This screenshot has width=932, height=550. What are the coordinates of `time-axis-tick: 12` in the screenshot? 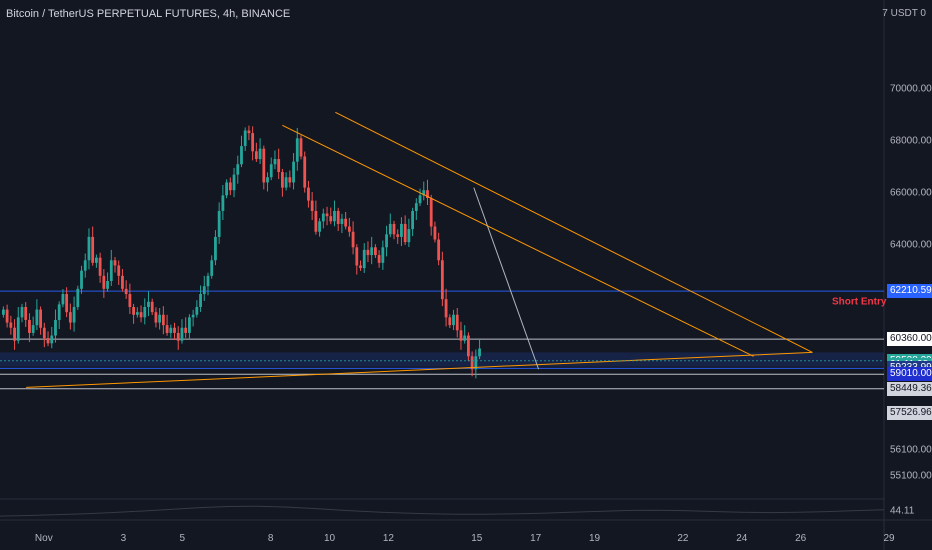 It's located at (388, 538).